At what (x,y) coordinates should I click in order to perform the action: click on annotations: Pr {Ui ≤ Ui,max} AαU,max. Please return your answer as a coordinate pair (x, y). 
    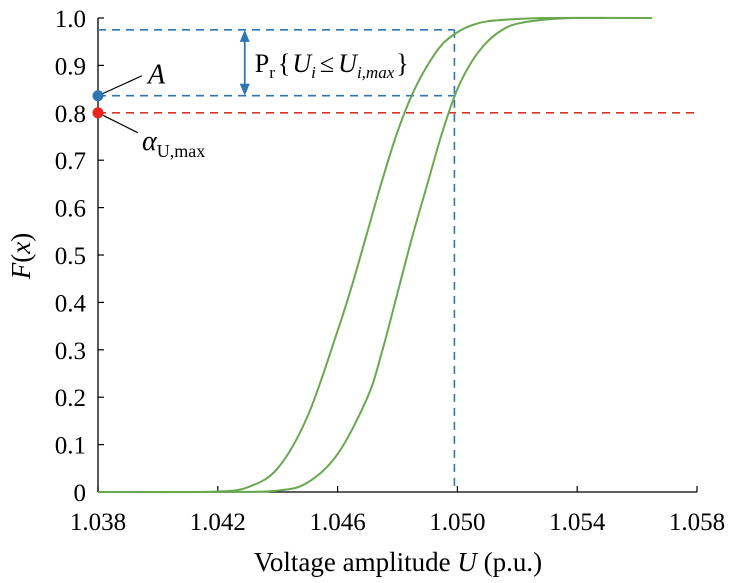
    Looking at the image, I should click on (250, 95).